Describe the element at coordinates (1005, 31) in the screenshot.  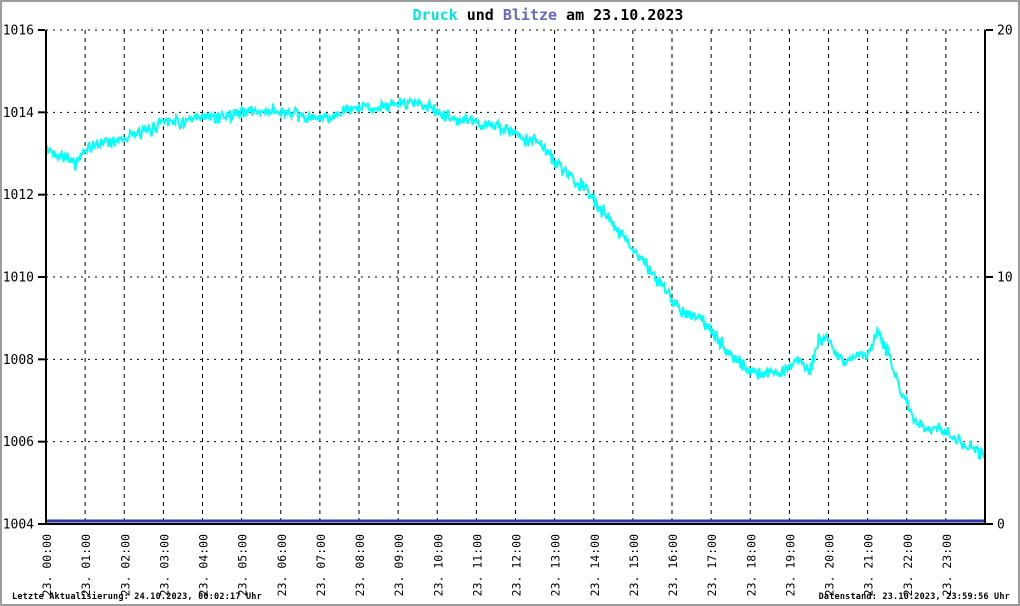
I see `y-tick-label-right: 20` at that location.